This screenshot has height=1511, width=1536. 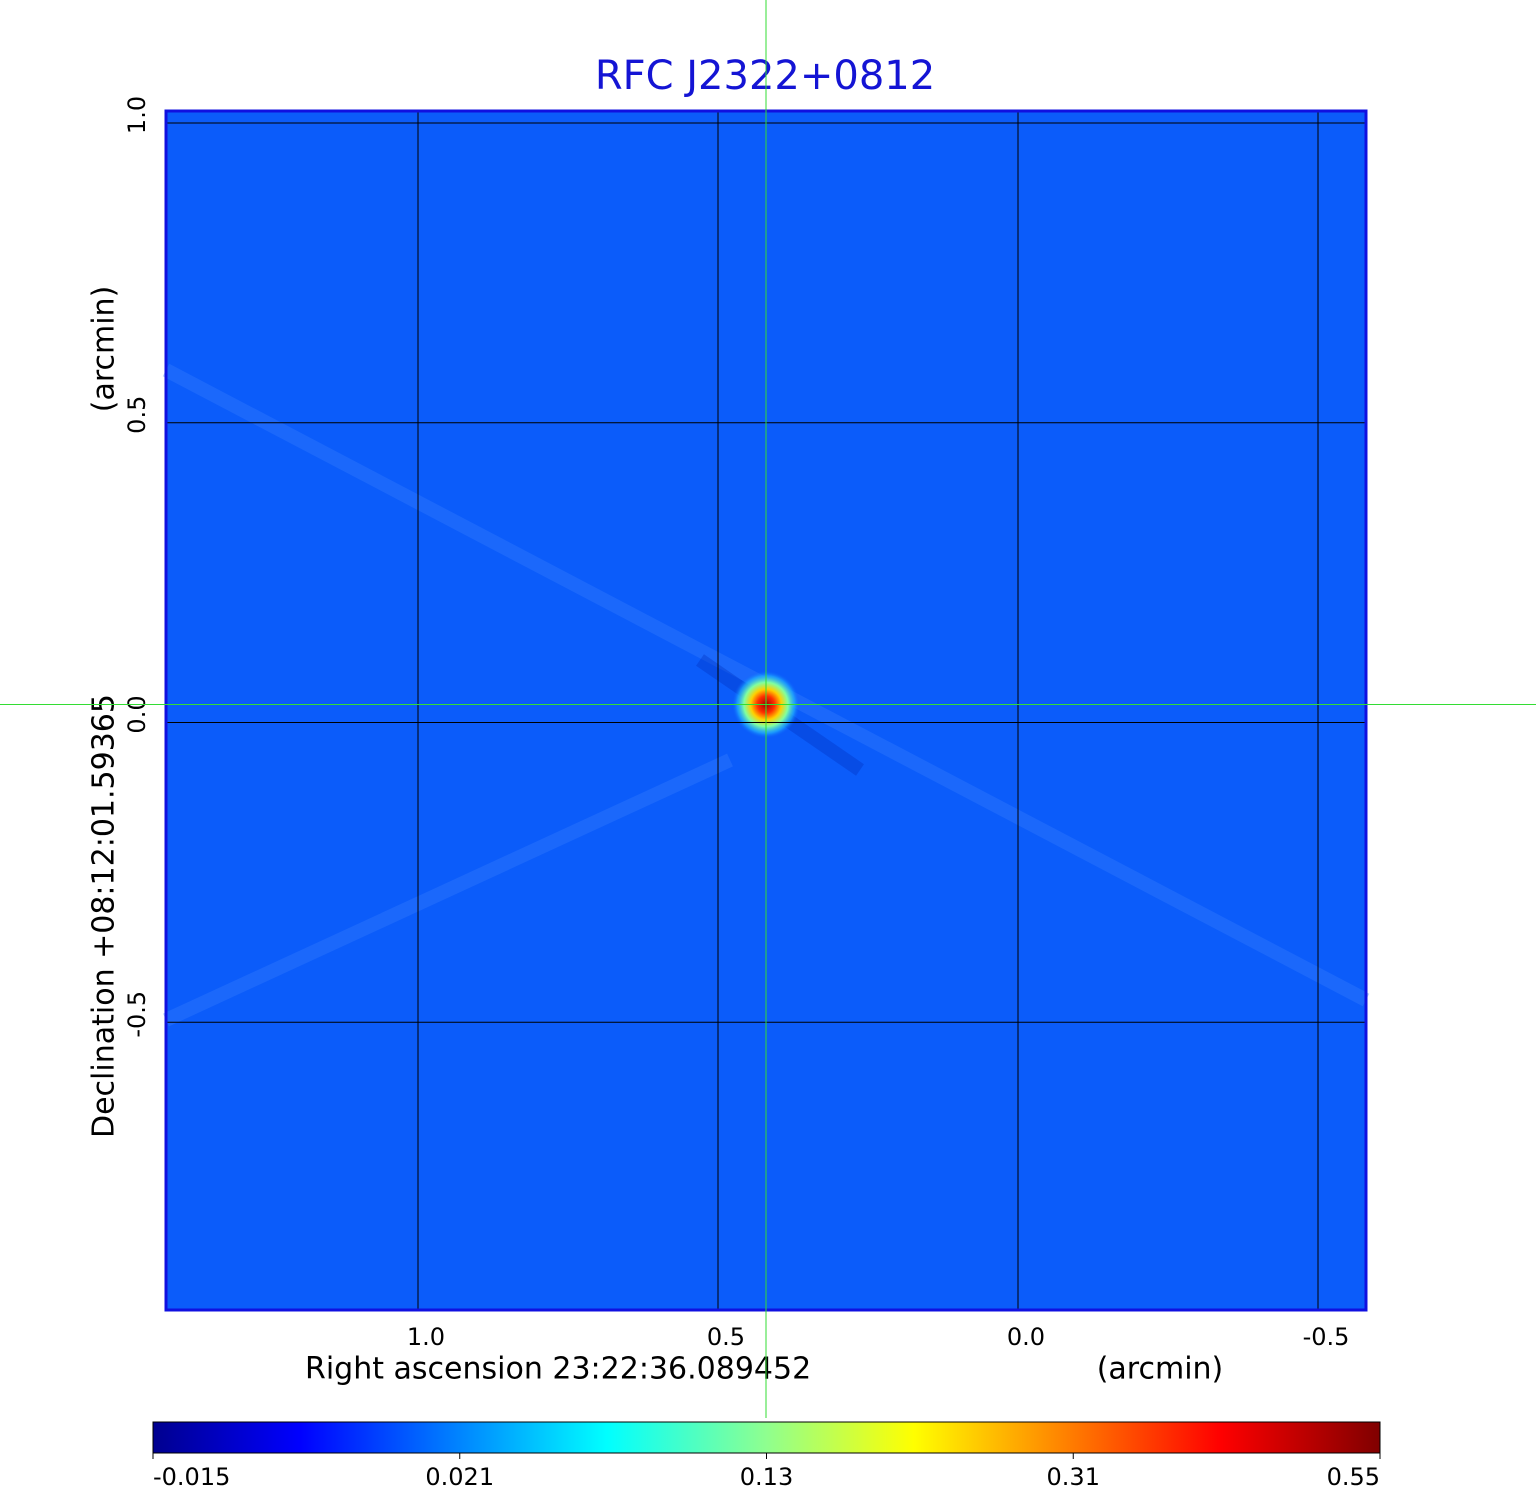 I want to click on colorbar-tick-label: 0.13, so click(x=766, y=1477).